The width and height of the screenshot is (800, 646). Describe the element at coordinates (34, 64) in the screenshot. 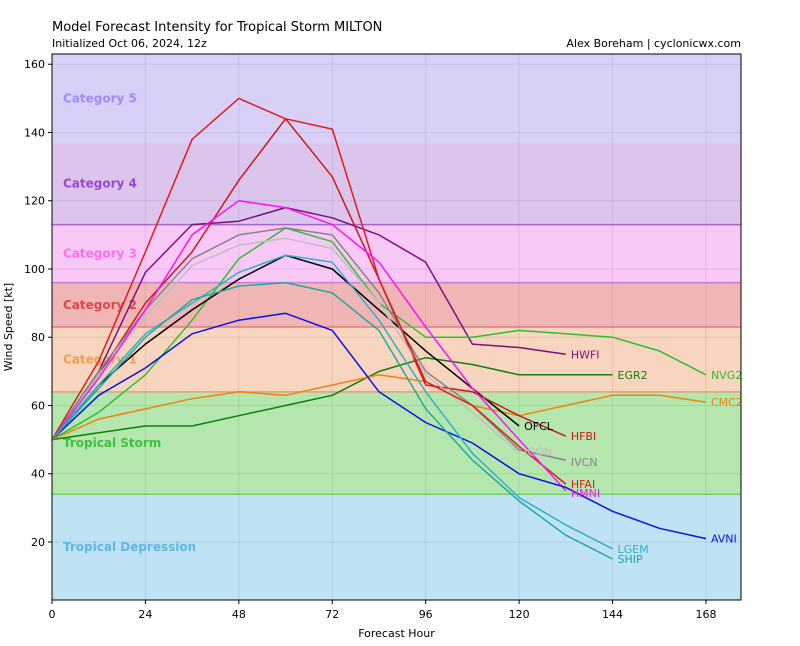

I see `y-tick-label-160: 160` at that location.